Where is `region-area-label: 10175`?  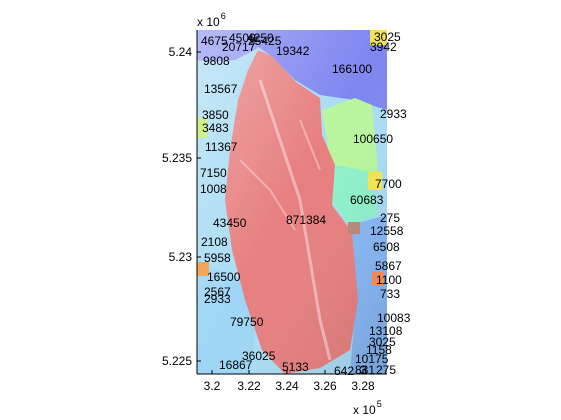
region-area-label: 10175 is located at coordinates (372, 359).